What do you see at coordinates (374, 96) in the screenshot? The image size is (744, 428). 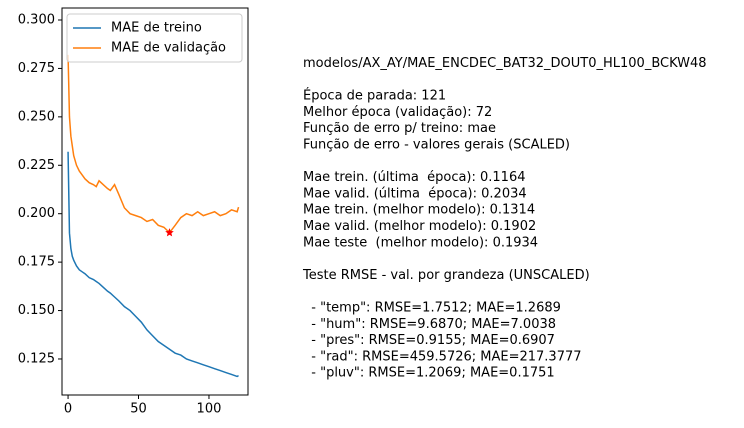 I see `annotation-line: Época de parada: 121` at bounding box center [374, 96].